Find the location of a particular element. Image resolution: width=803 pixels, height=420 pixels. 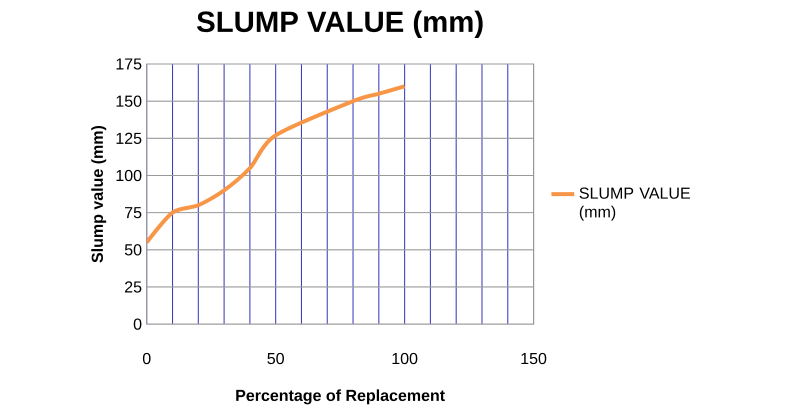

x-axis-title: Percentage of Replacement is located at coordinates (340, 396).